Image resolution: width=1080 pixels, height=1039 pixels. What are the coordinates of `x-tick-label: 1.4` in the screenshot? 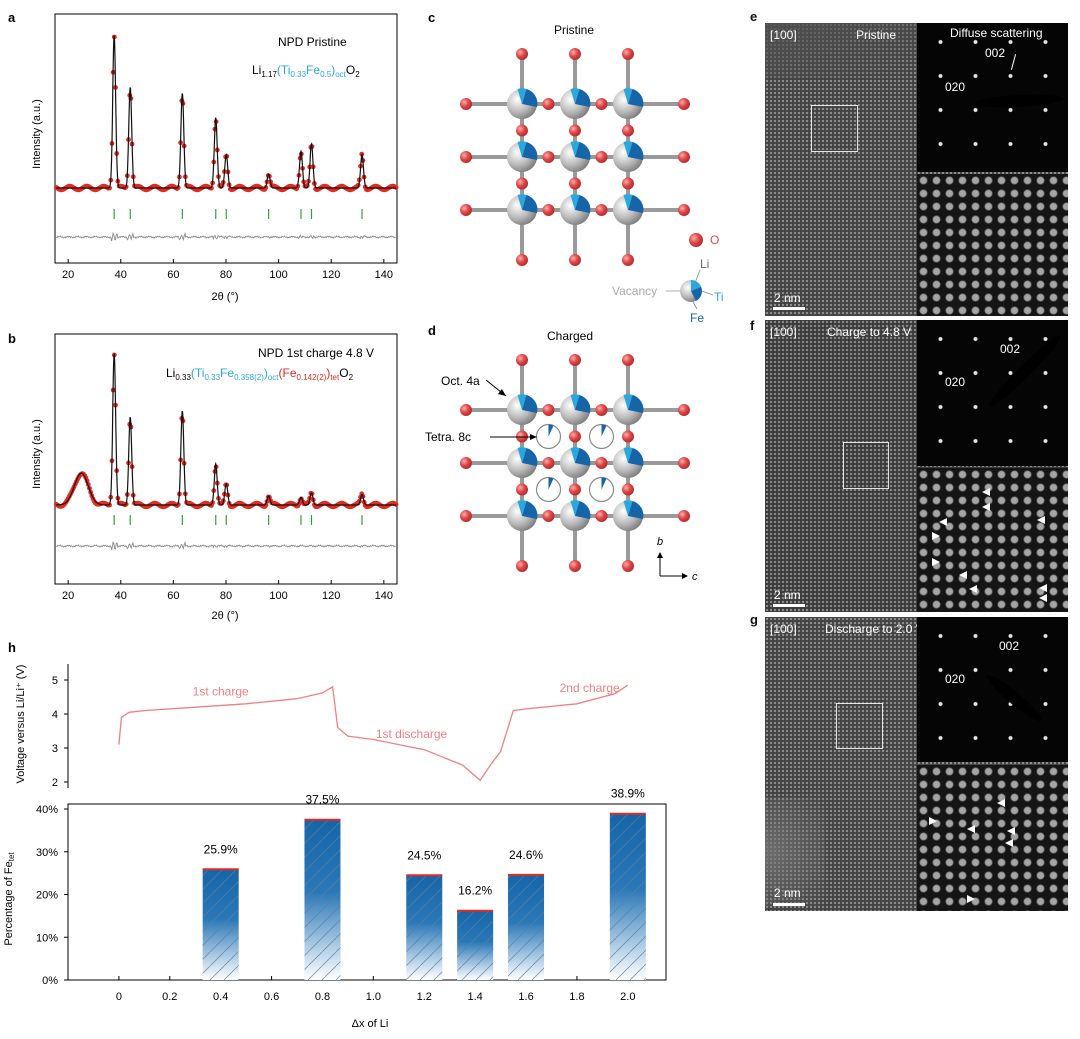 It's located at (475, 997).